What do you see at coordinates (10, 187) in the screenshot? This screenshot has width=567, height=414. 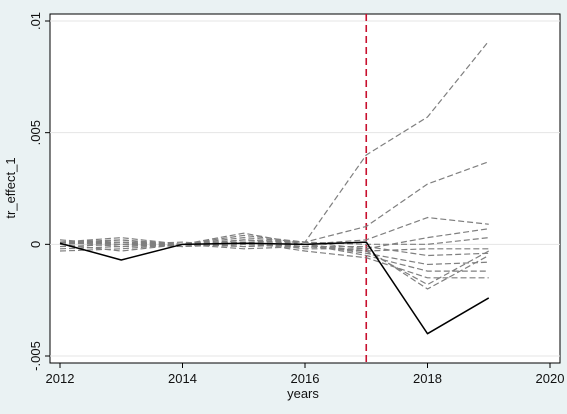 I see `y-axis-title: tr_effect_1` at bounding box center [10, 187].